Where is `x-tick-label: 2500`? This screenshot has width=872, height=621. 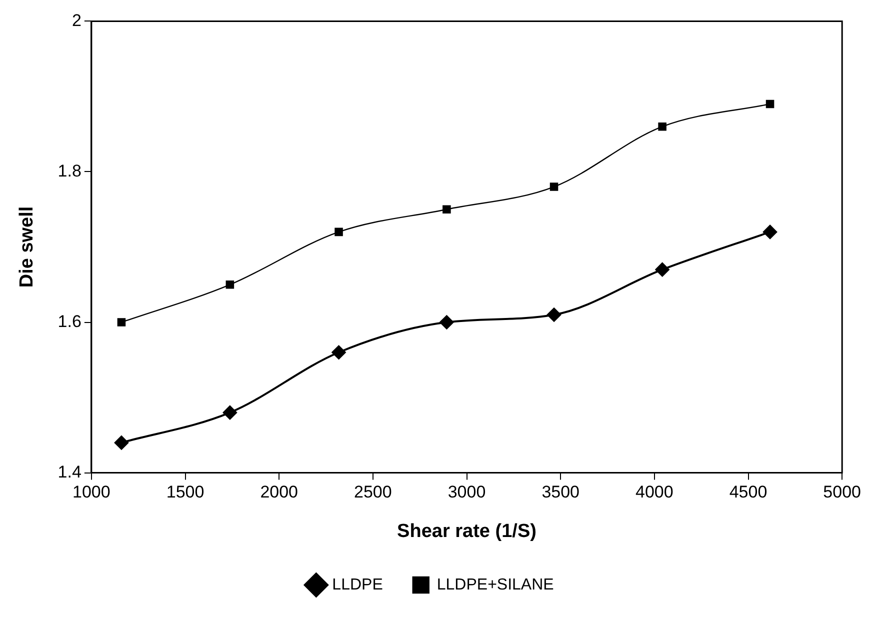 x-tick-label: 2500 is located at coordinates (373, 492).